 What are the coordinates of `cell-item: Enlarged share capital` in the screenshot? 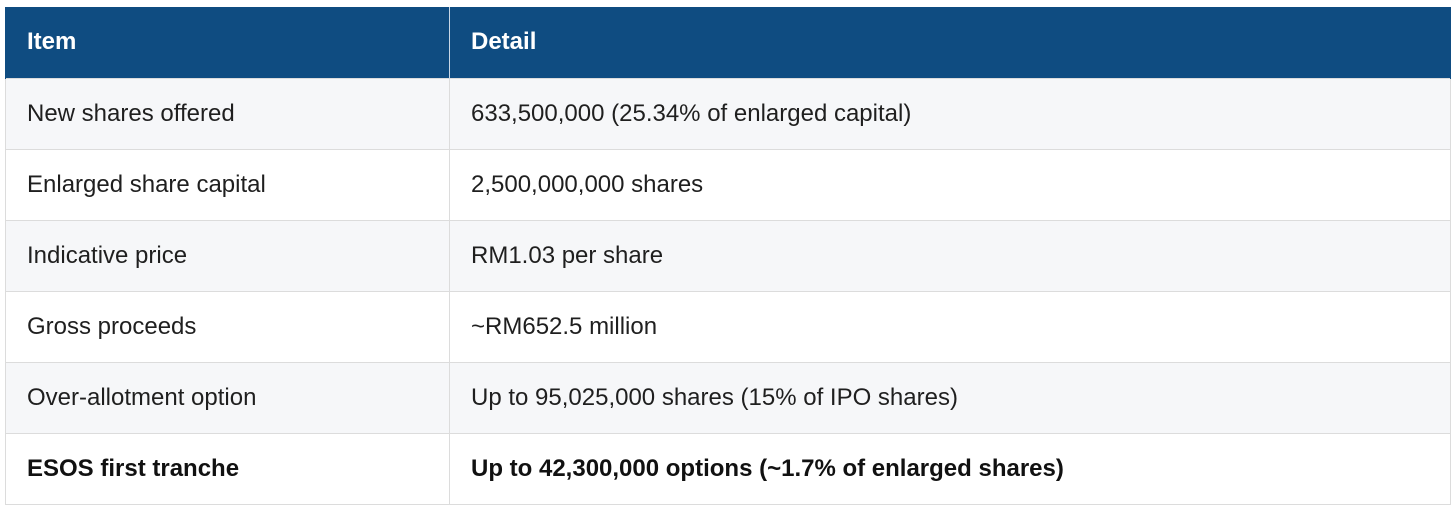 It's located at (227, 184).